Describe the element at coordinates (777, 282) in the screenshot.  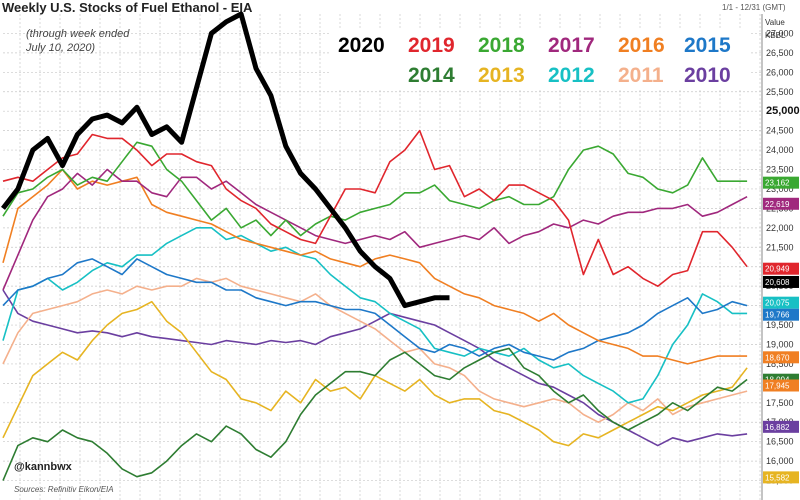
I see `end-value-tag-text: 20,608` at that location.